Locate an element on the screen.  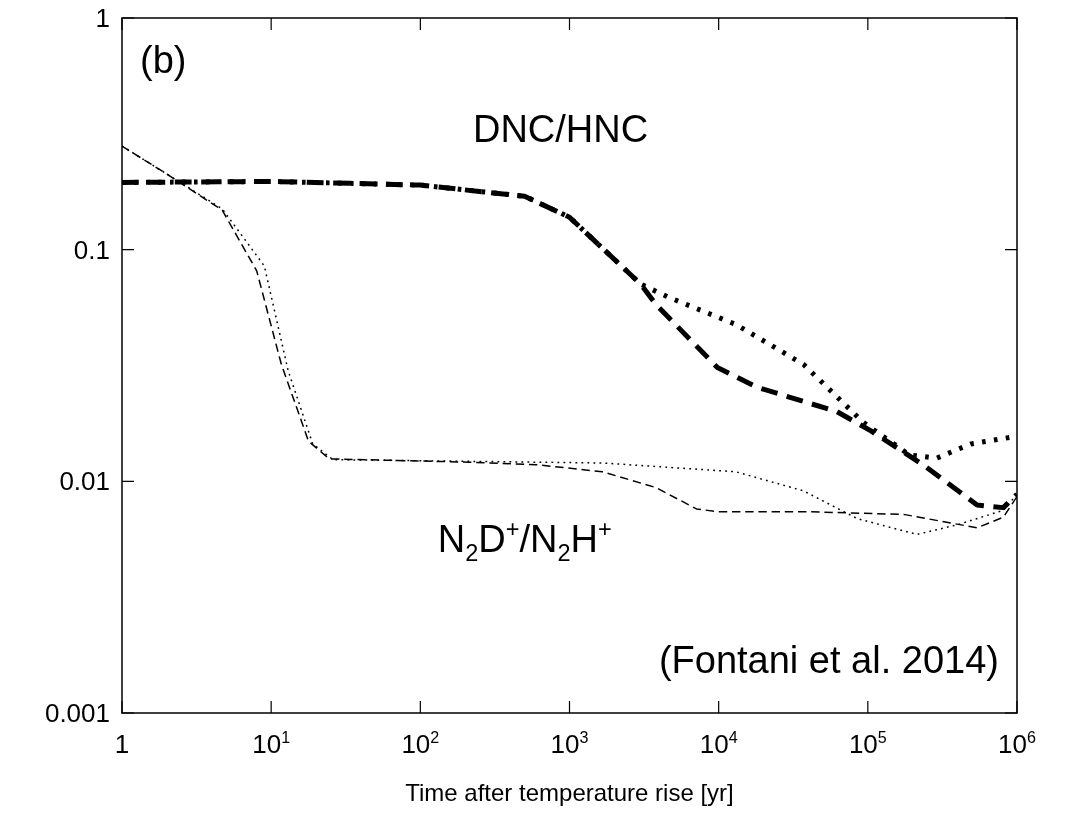
annotation: DNC/HNC is located at coordinates (560, 129).